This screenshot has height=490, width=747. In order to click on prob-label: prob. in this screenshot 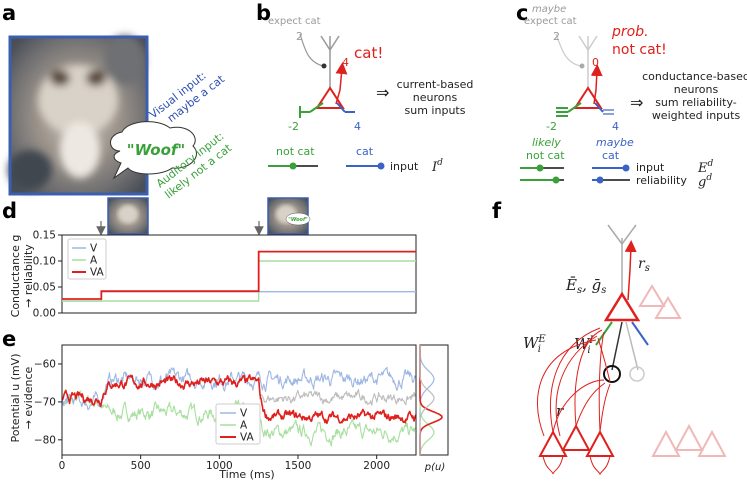, I will do `click(630, 32)`.